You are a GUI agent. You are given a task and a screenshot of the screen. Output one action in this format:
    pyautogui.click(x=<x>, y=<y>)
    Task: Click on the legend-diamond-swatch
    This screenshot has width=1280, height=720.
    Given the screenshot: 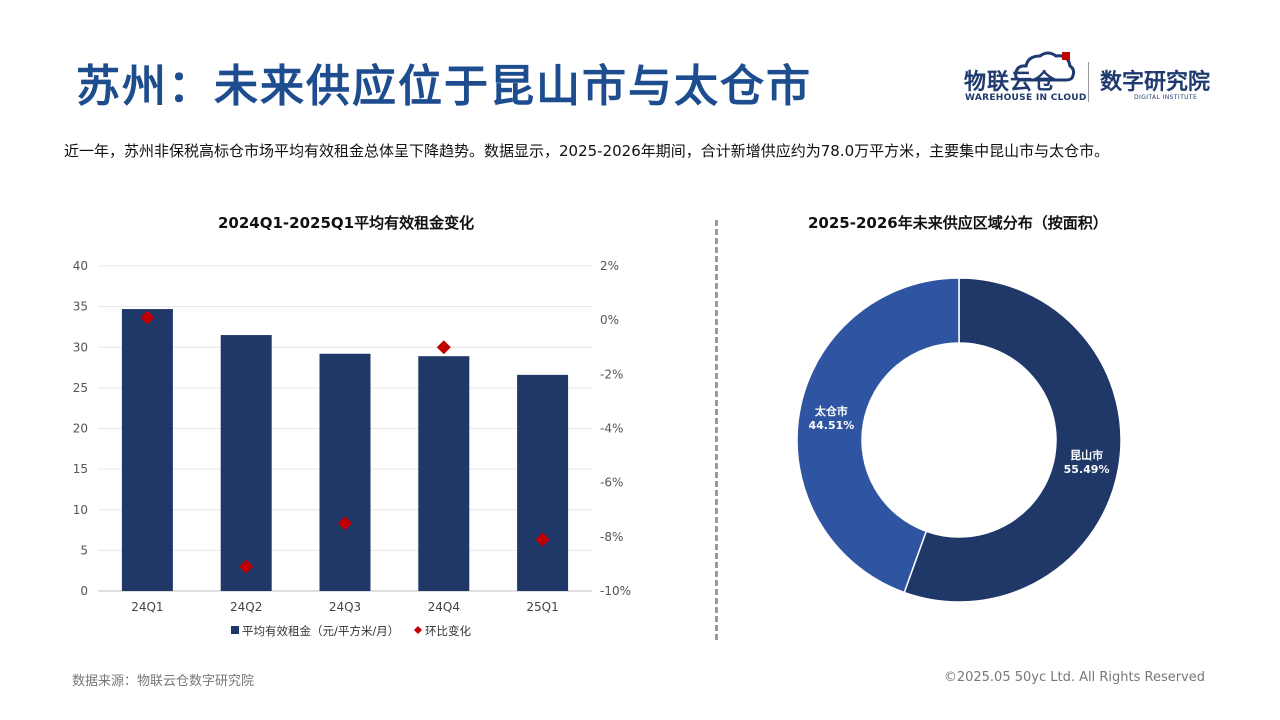 What is the action you would take?
    pyautogui.click(x=418, y=630)
    